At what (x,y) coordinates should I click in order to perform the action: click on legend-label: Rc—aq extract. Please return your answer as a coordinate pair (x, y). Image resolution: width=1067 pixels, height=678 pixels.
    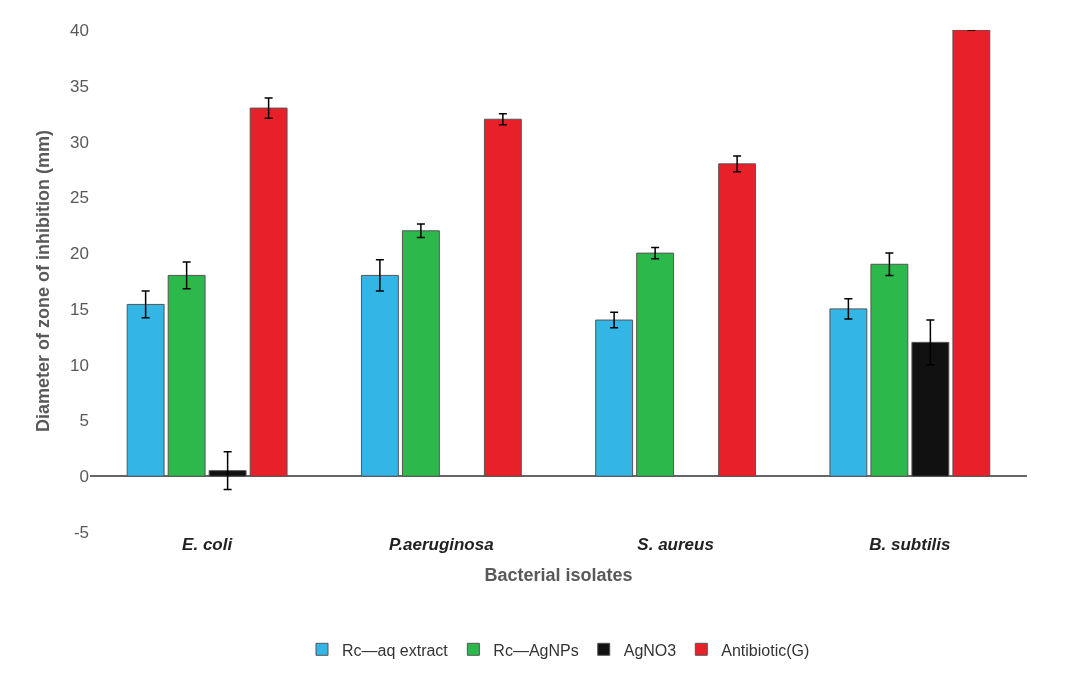
    Looking at the image, I should click on (395, 650).